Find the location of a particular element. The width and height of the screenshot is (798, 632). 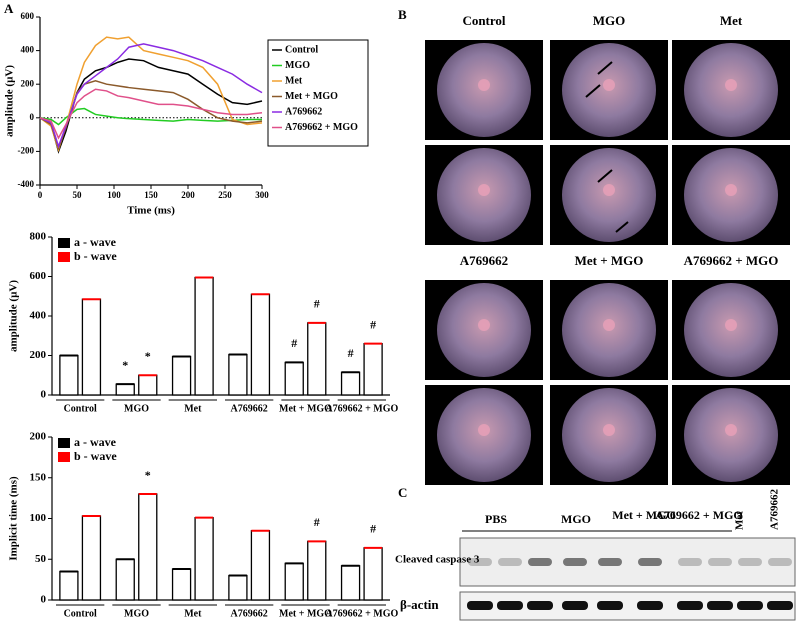

legend-label: Met + MGO is located at coordinates (311, 96).